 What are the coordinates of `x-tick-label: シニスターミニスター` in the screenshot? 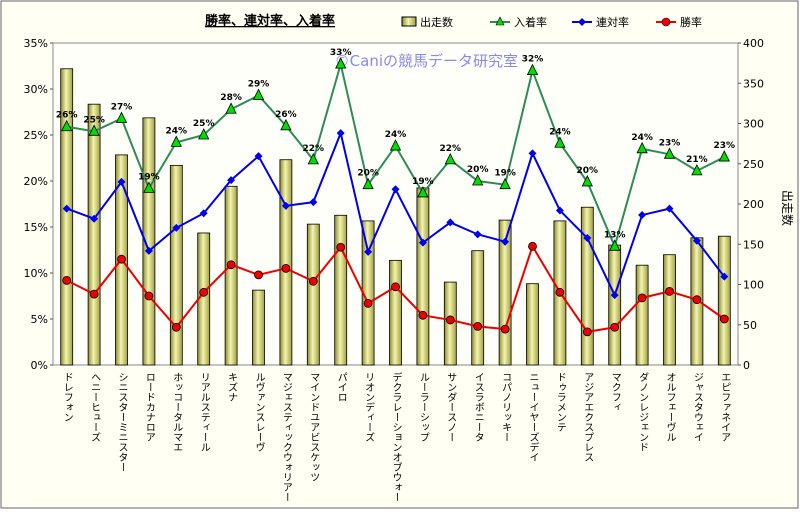 It's located at (122, 422).